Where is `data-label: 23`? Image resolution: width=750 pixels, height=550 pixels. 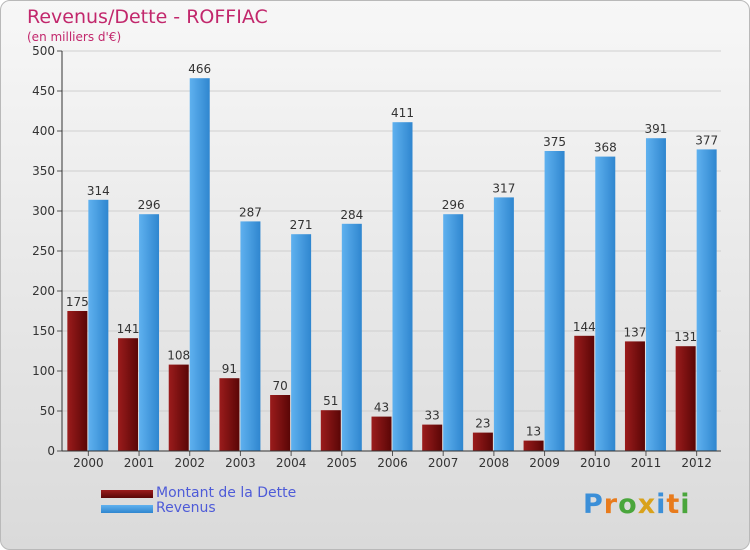
data-label: 23 is located at coordinates (482, 424).